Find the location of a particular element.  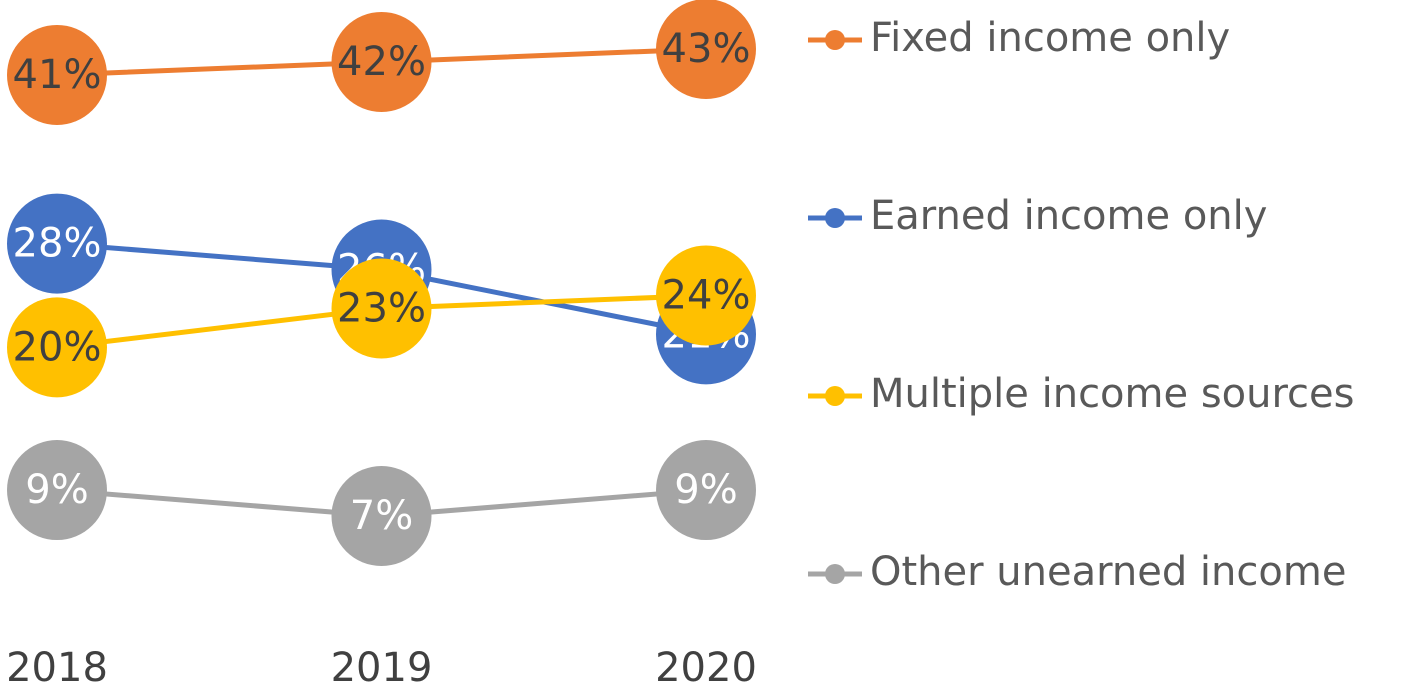

data-label: 20% is located at coordinates (57, 347).